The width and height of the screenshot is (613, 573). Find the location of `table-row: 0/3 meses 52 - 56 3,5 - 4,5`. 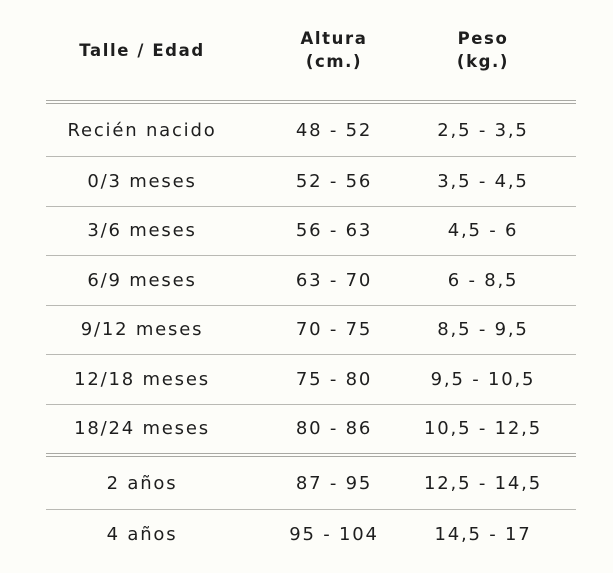

table-row: 0/3 meses 52 - 56 3,5 - 4,5 is located at coordinates (311, 181).